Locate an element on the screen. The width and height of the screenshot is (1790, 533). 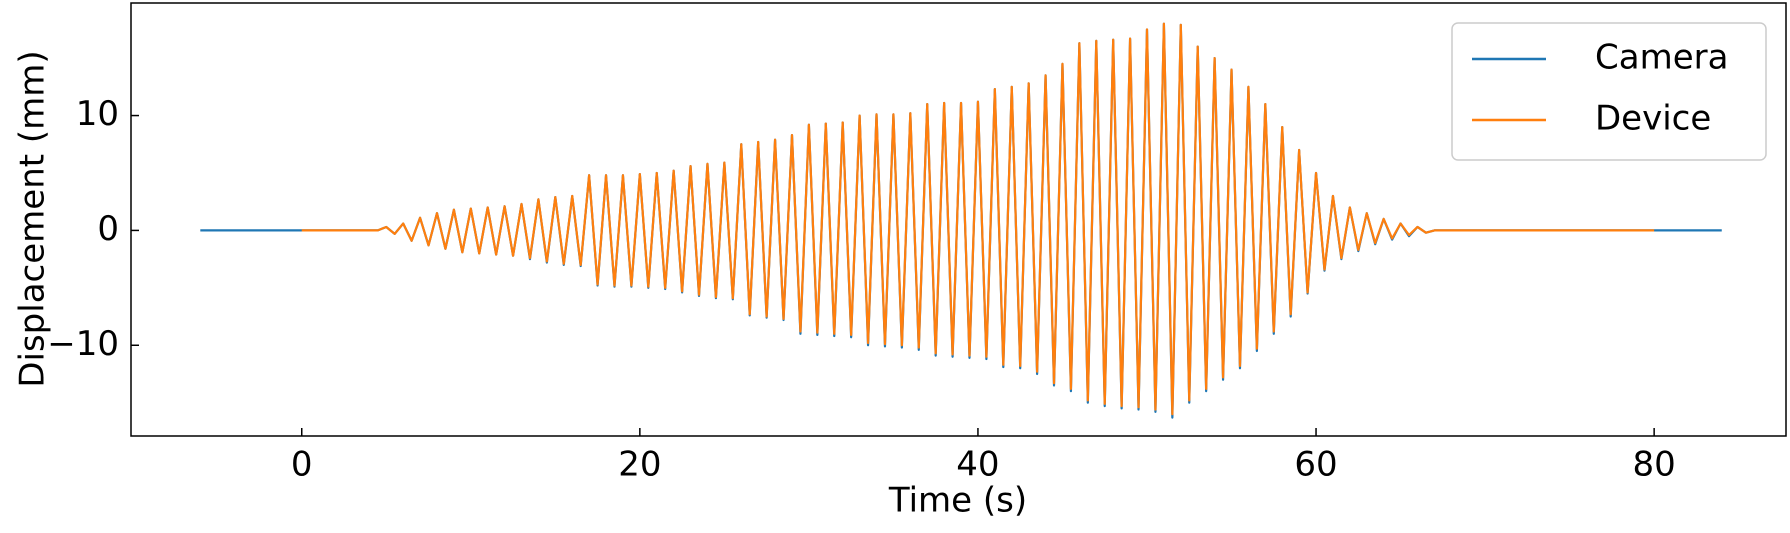
x-tick-label: 20 is located at coordinates (639, 465).